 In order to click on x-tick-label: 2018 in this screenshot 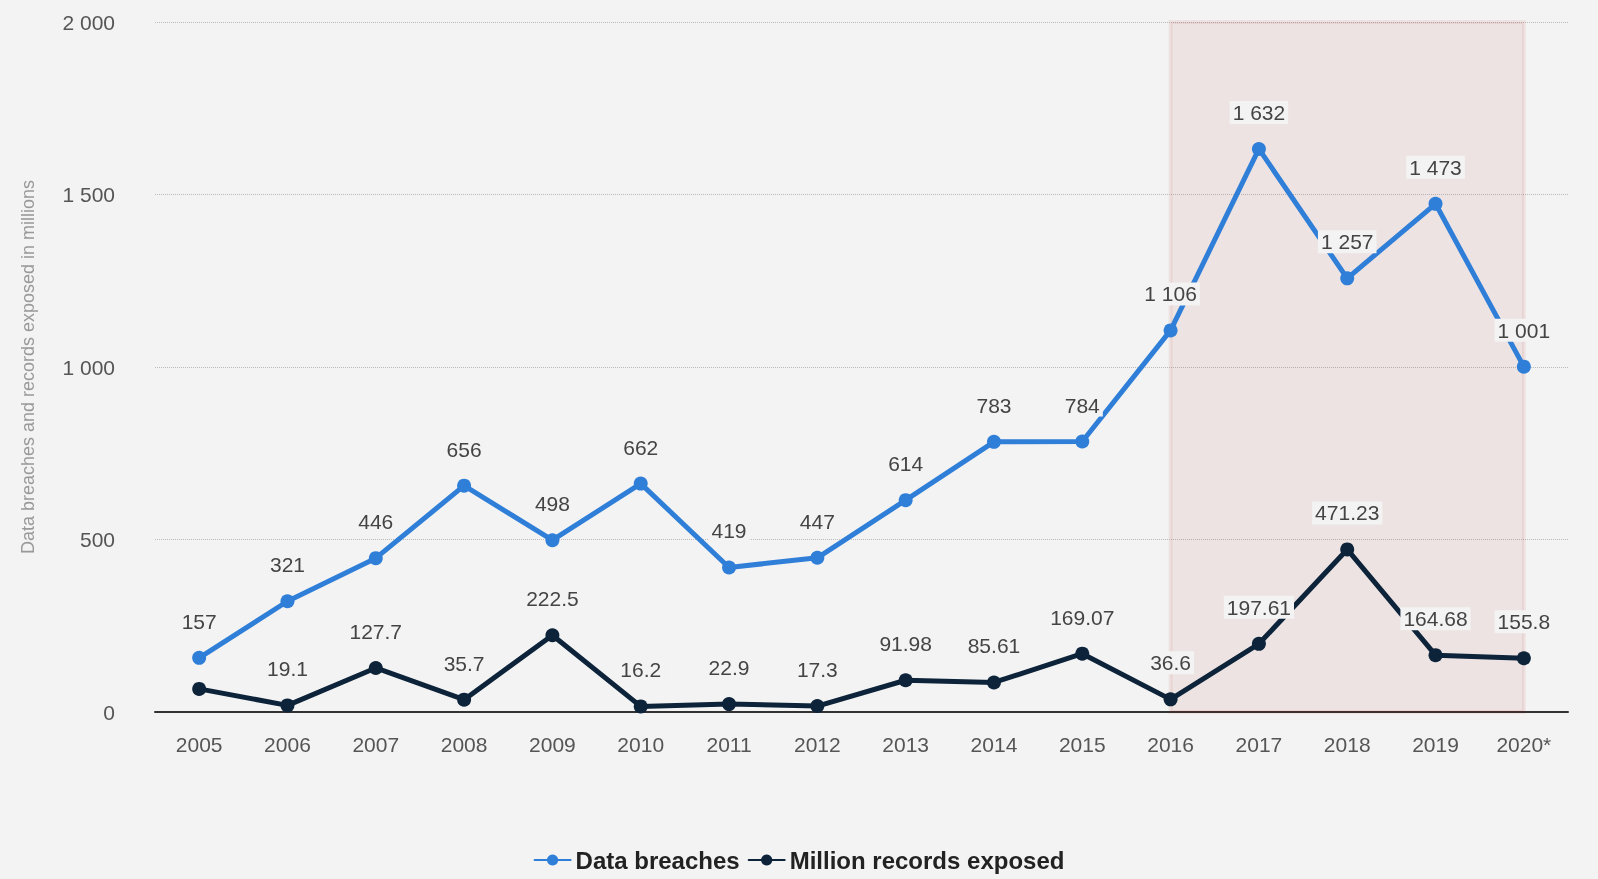, I will do `click(1347, 744)`.